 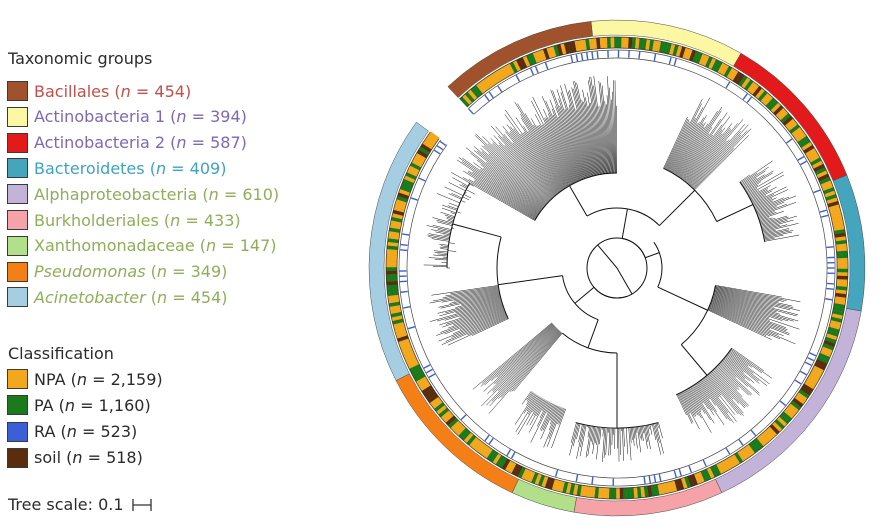 I want to click on taxon-count: 147, so click(x=255, y=246).